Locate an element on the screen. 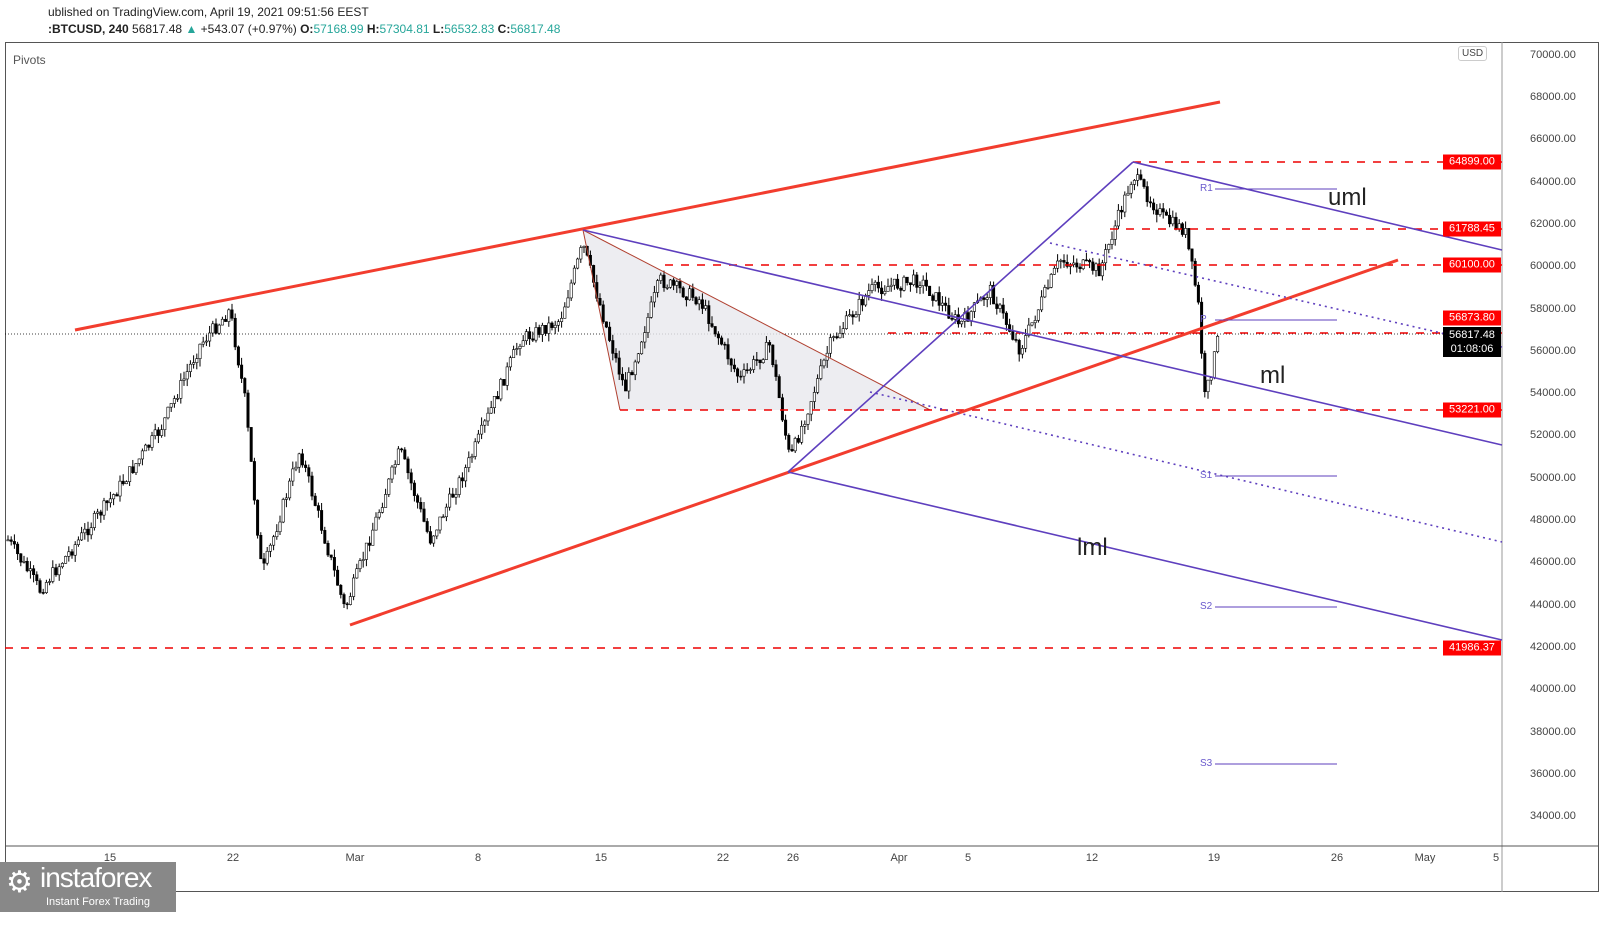  pivot-lines is located at coordinates (1276, 476).